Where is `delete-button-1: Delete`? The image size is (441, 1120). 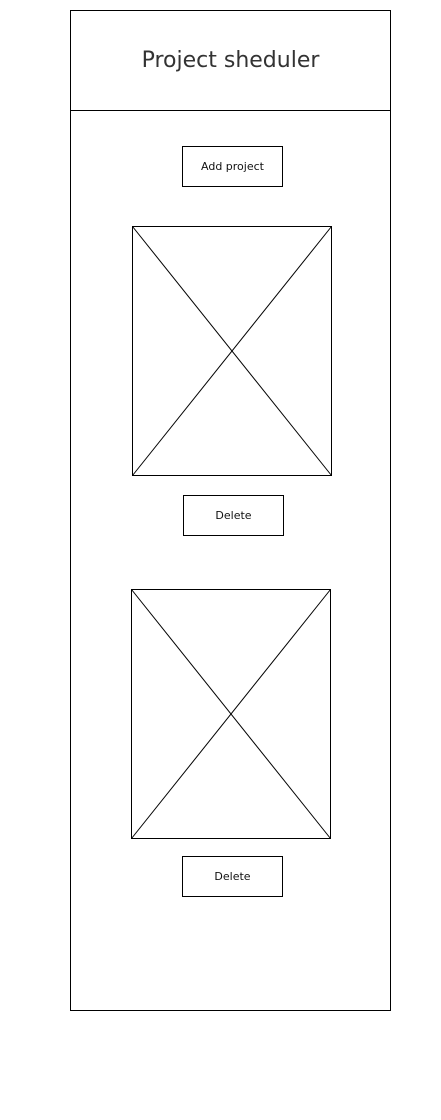 delete-button-1: Delete is located at coordinates (233, 515).